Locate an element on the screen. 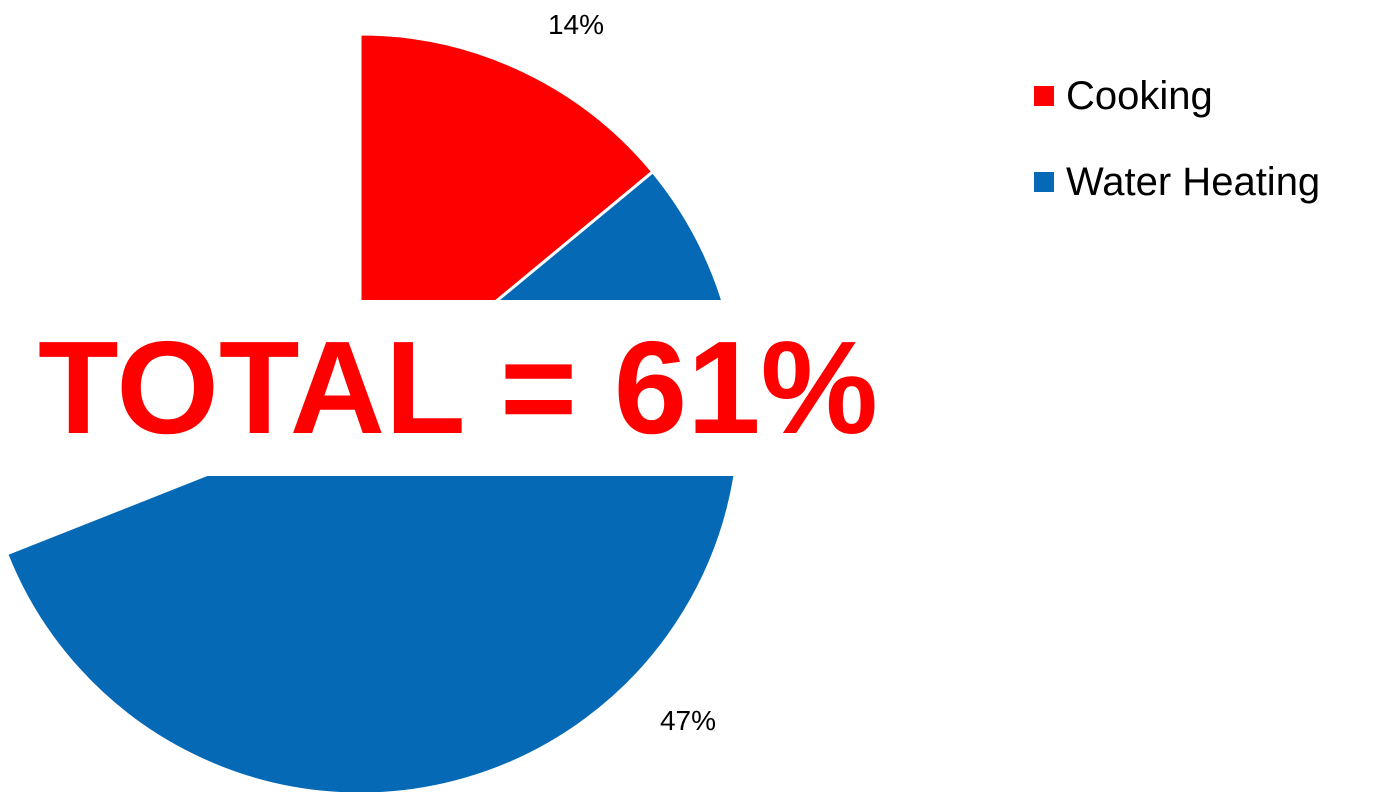 The height and width of the screenshot is (792, 1384). legend-swatch-cooking is located at coordinates (1044, 96).